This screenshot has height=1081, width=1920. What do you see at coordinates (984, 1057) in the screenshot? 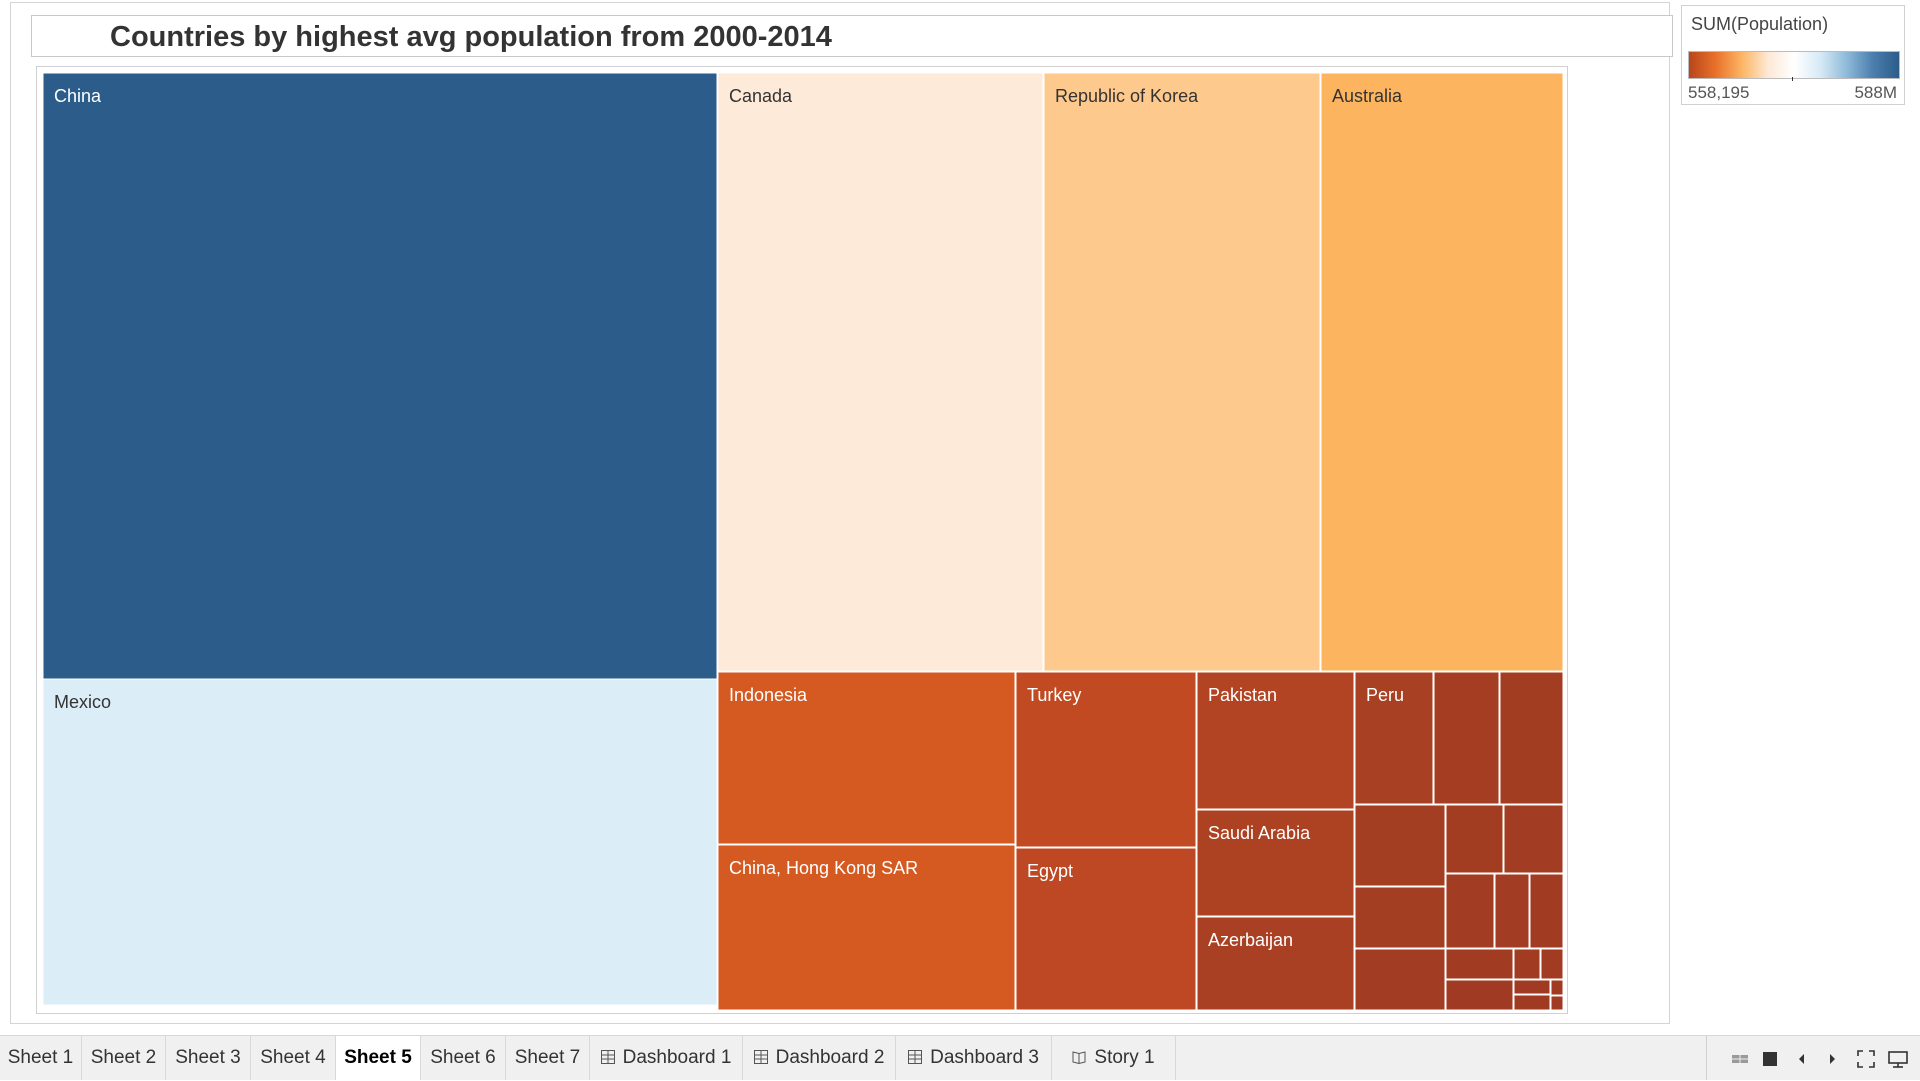
I see `tab-label: Dashboard 3` at bounding box center [984, 1057].